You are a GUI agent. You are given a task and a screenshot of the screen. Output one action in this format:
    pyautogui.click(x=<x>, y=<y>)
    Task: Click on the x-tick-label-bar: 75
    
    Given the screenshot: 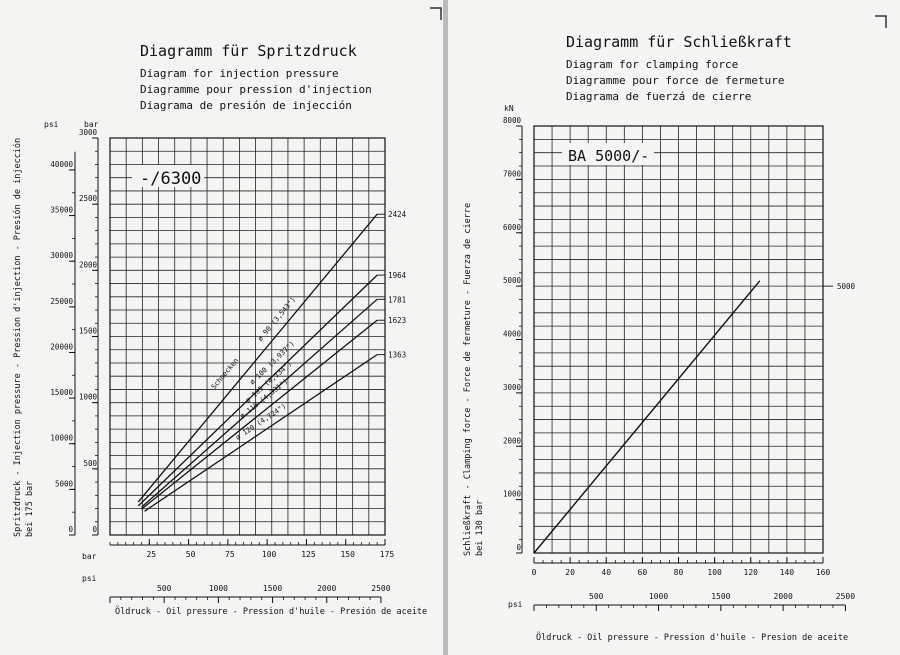 What is the action you would take?
    pyautogui.click(x=230, y=554)
    